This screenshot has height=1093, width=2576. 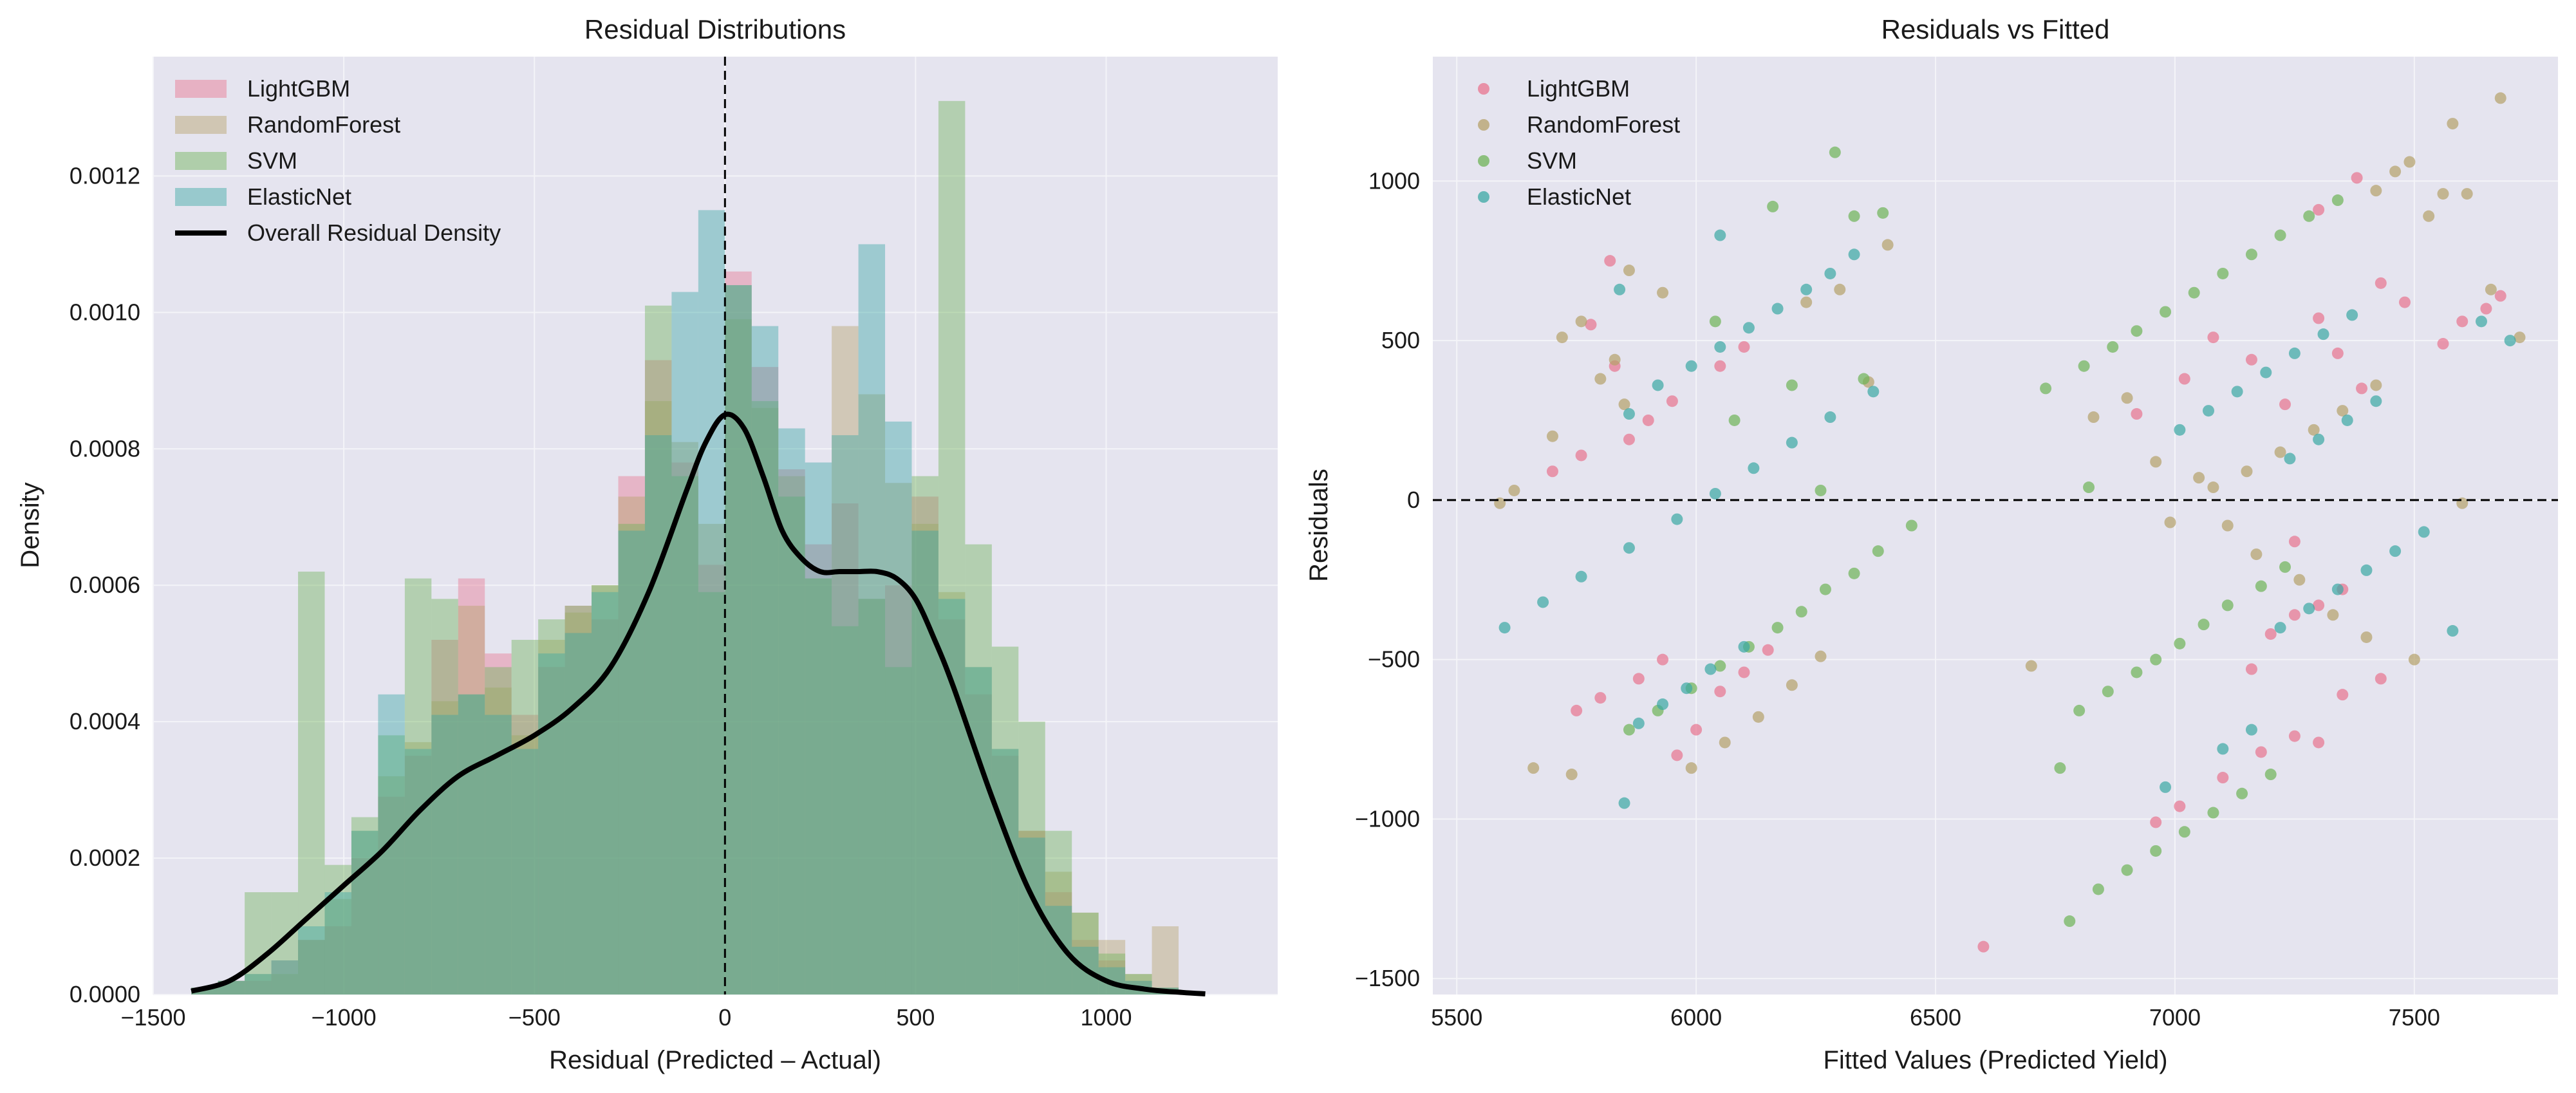 I want to click on x-tick-label-left: −500, so click(x=535, y=1017).